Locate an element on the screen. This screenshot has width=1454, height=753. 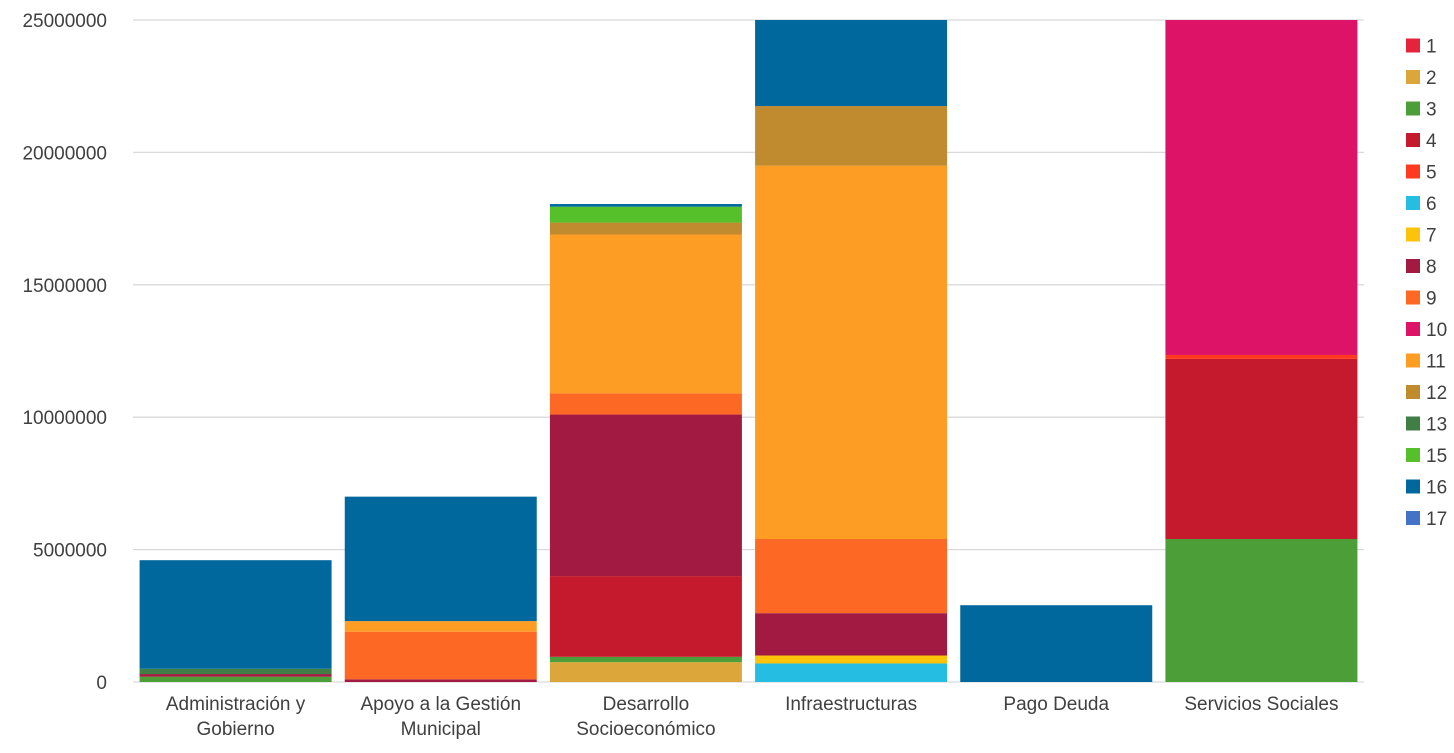
x-tick-label: Gobierno is located at coordinates (235, 729).